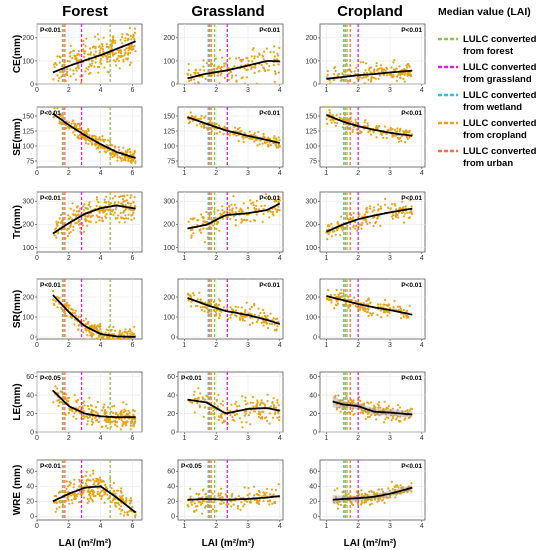 This screenshot has width=545, height=550. Describe the element at coordinates (94, 316) in the screenshot. I see `fit-line` at that location.